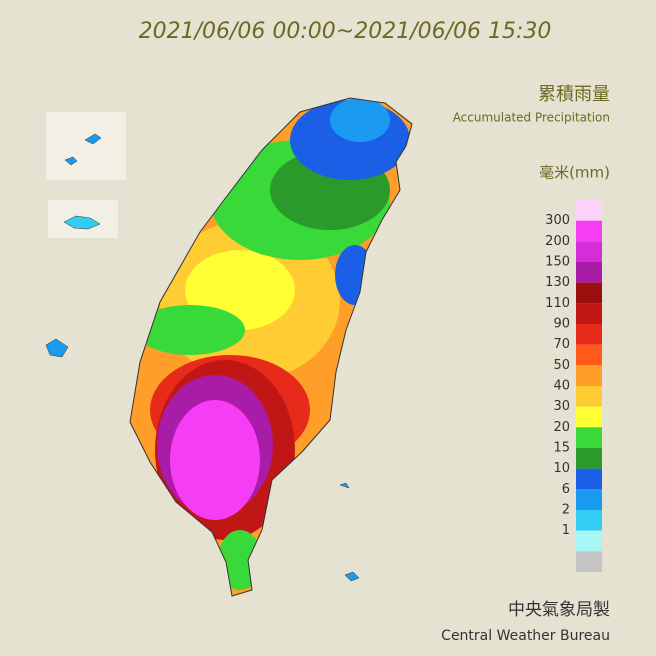 The image size is (656, 656). I want to click on legend-unit: 毫米(mm), so click(574, 173).